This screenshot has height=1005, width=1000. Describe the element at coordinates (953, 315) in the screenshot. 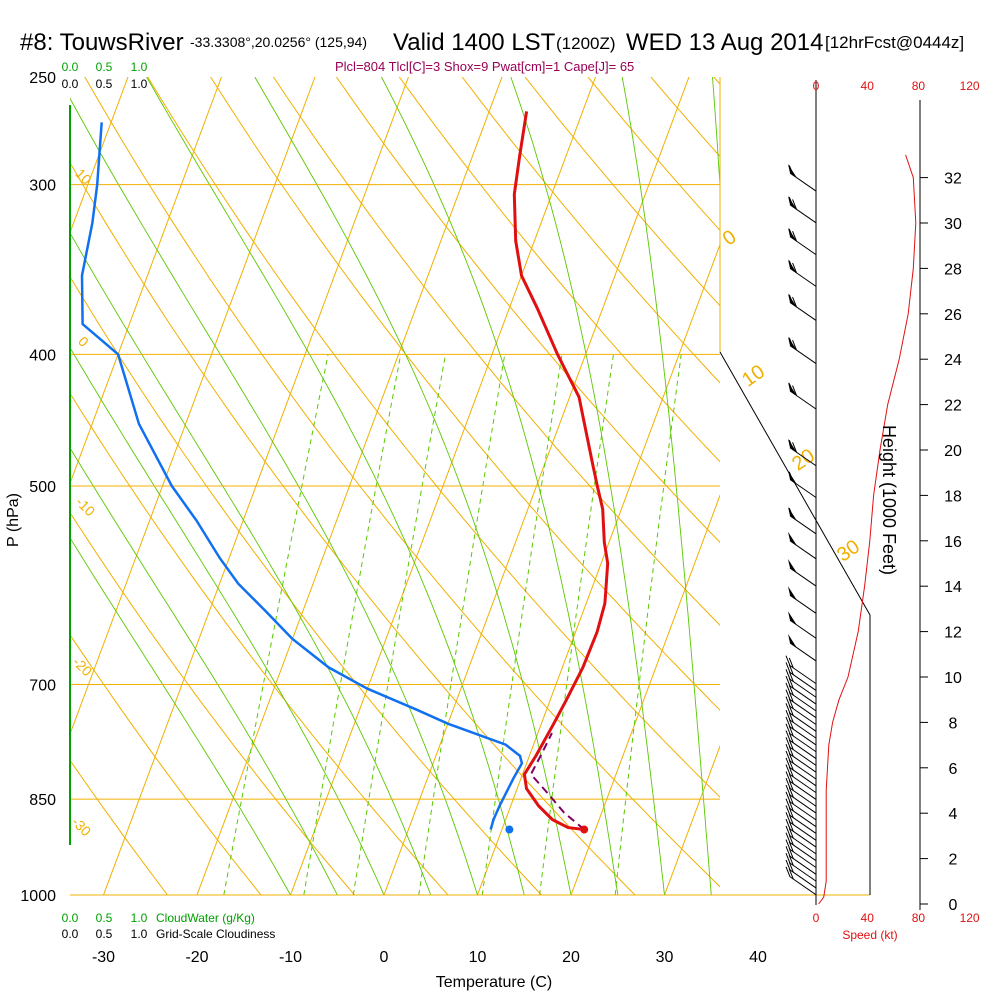

I see `height-tick-label: 26` at that location.